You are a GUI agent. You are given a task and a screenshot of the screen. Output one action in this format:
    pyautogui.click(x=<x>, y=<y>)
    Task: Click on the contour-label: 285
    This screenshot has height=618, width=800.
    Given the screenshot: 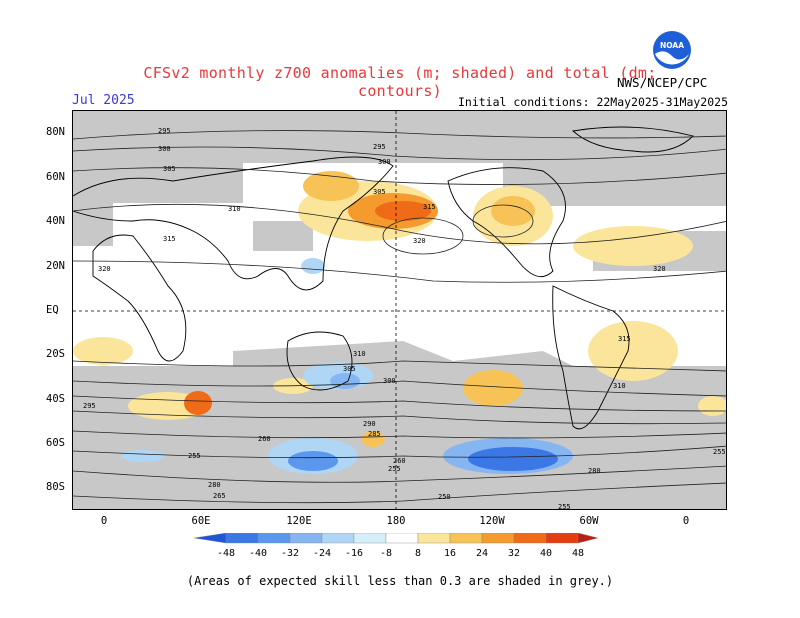 What is the action you would take?
    pyautogui.click(x=374, y=434)
    